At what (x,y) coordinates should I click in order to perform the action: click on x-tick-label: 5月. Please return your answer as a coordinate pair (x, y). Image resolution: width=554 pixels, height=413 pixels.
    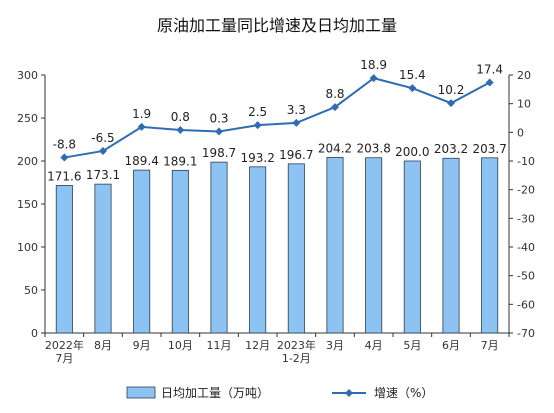
    Looking at the image, I should click on (412, 345).